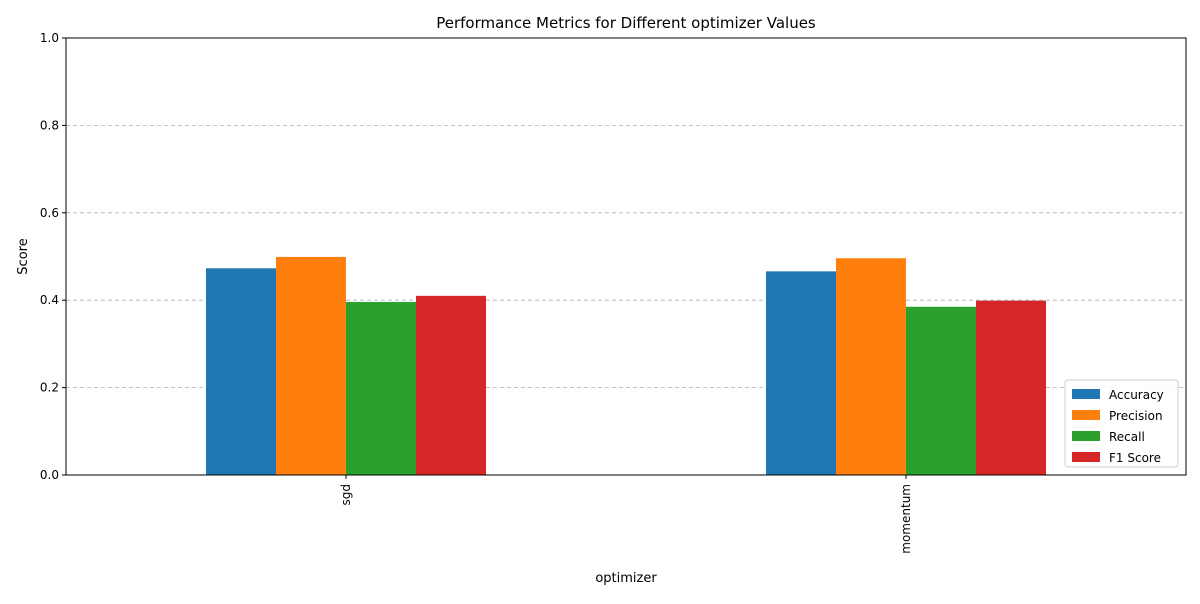 The width and height of the screenshot is (1200, 604). Describe the element at coordinates (1011, 387) in the screenshot. I see `bar-f1-score-momentum` at that location.